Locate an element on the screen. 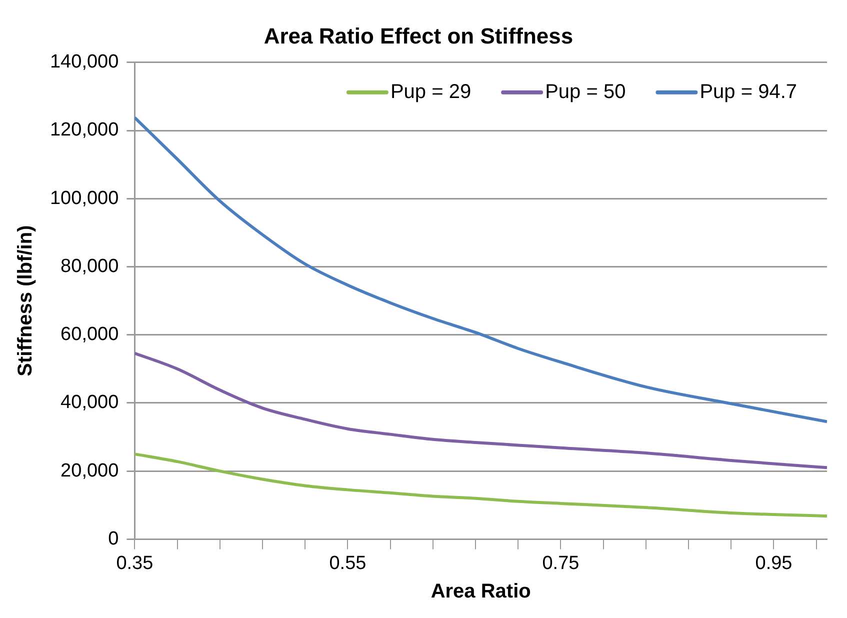  x-tick-label: 0.95 is located at coordinates (773, 563).